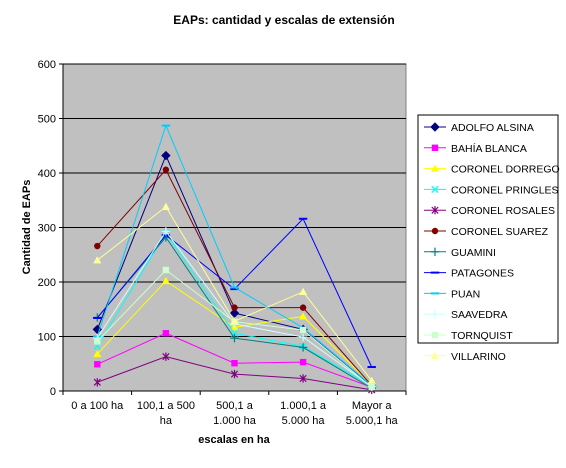 The width and height of the screenshot is (566, 468). What do you see at coordinates (166, 406) in the screenshot?
I see `x-tick-label: 100,1 a 500` at bounding box center [166, 406].